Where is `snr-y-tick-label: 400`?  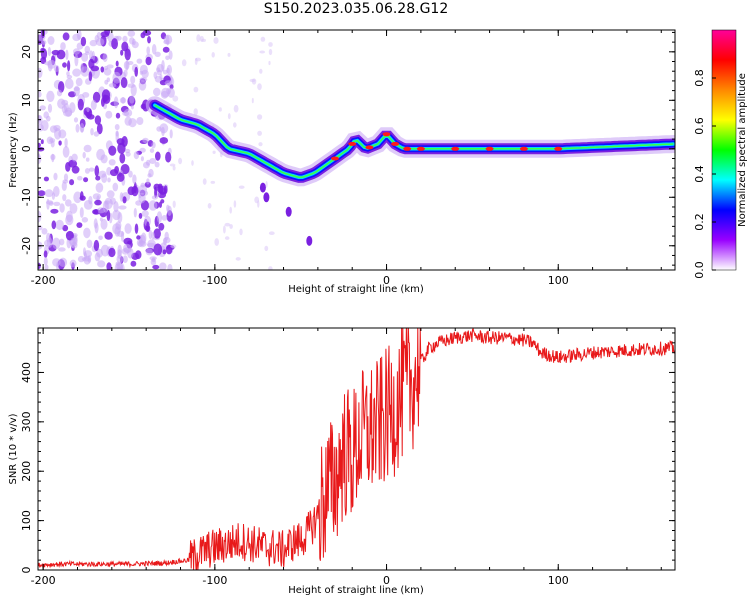
snr-y-tick-label: 400 is located at coordinates (26, 372).